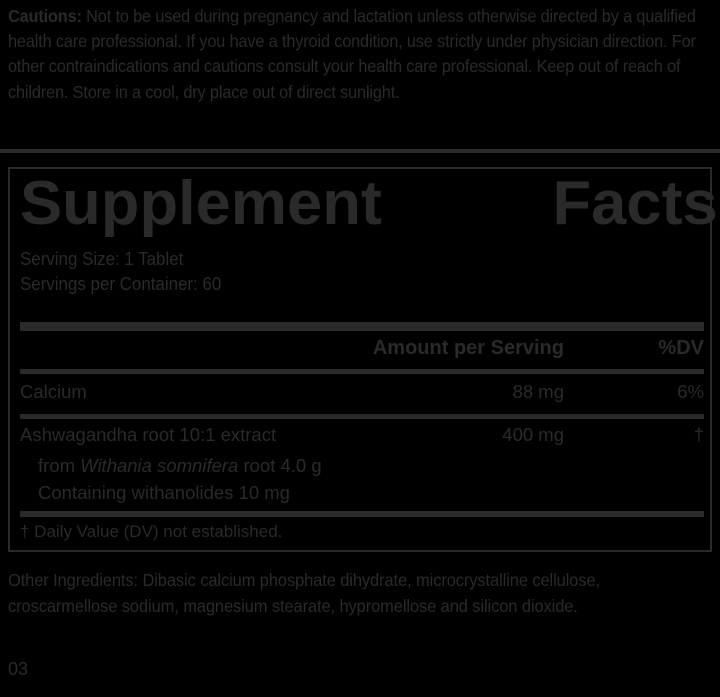 The width and height of the screenshot is (720, 697). What do you see at coordinates (164, 492) in the screenshot?
I see `subline-prefix: Containing withanolides 10 mg` at bounding box center [164, 492].